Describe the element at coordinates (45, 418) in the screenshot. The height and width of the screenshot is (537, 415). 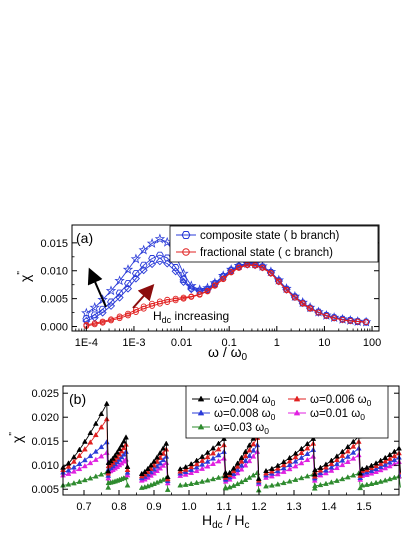
I see `panel-b-ytick-label: 0.020` at that location.